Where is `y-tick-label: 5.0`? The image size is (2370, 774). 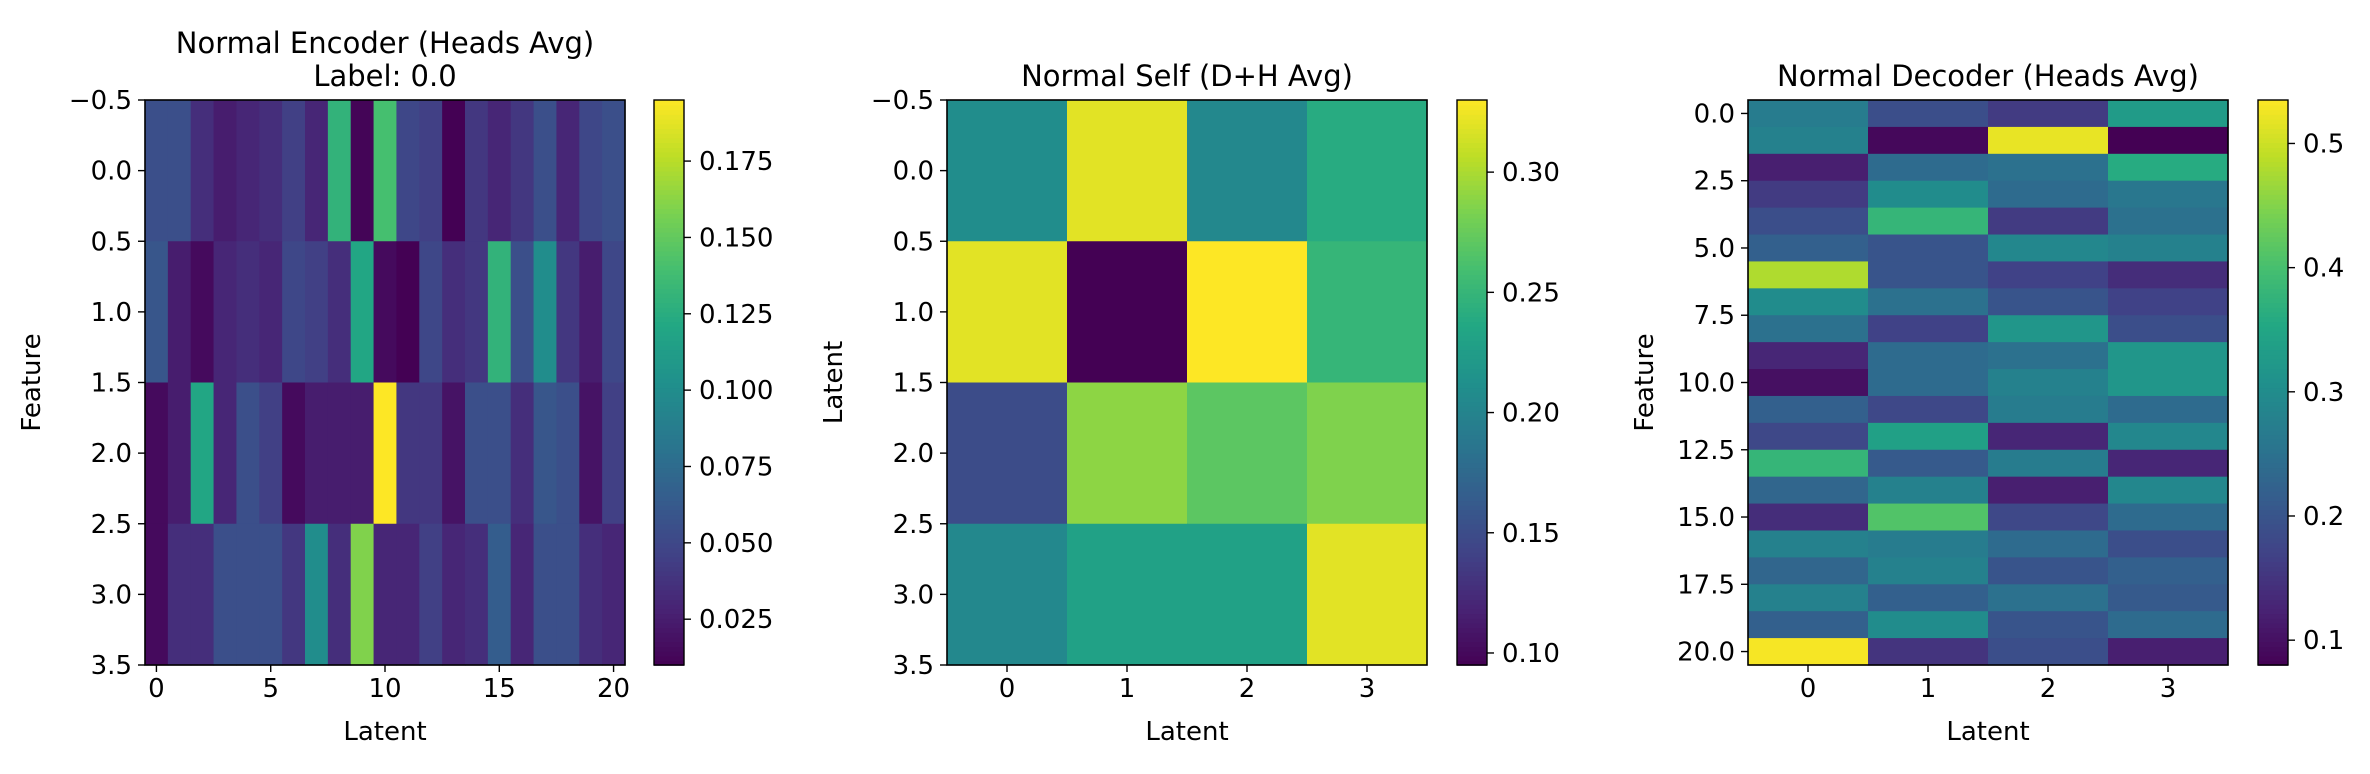 y-tick-label: 5.0 is located at coordinates (1714, 249).